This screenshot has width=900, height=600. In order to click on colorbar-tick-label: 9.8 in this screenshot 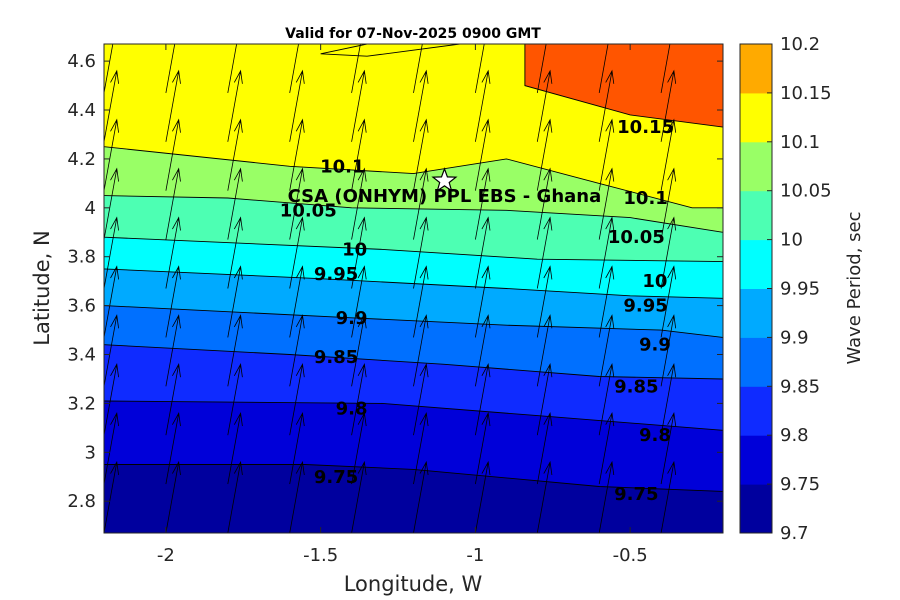, I will do `click(794, 435)`.